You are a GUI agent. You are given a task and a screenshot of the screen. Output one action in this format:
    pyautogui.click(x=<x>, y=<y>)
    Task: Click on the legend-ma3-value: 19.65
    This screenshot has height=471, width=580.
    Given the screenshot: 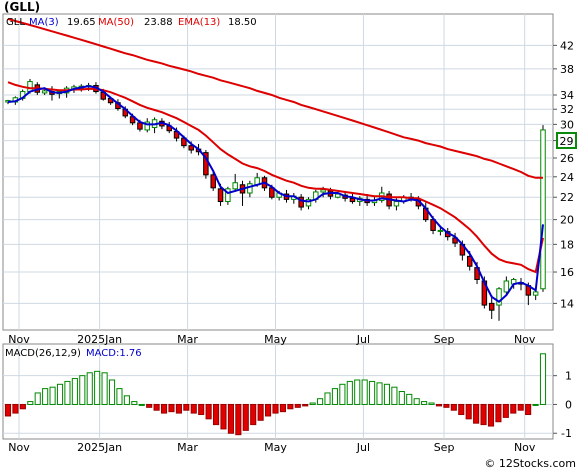 What is the action you would take?
    pyautogui.click(x=81, y=22)
    